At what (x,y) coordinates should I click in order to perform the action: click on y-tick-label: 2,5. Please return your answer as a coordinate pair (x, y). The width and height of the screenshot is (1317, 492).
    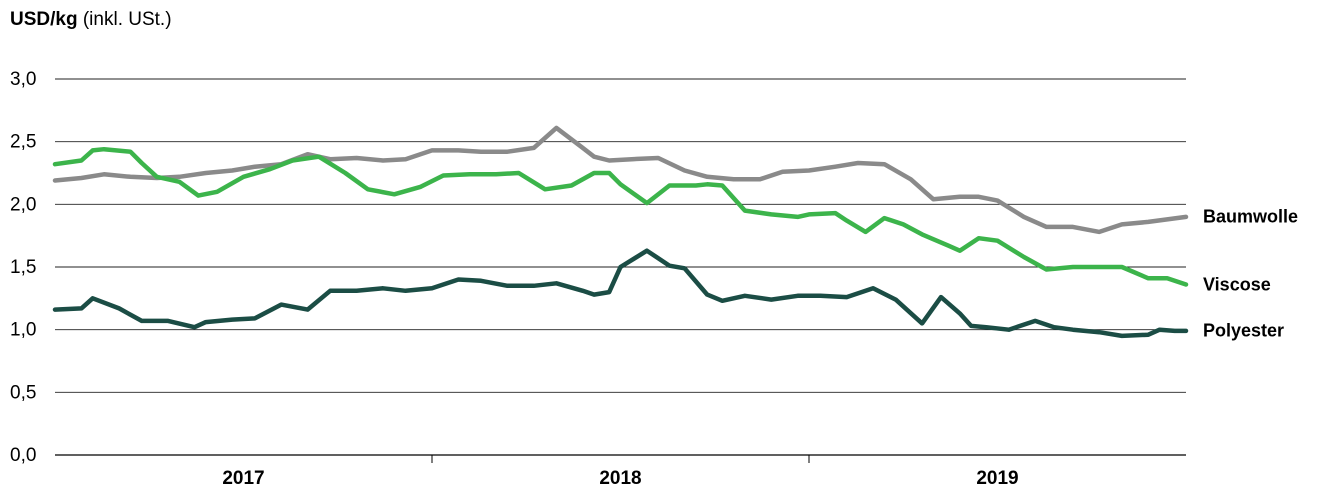
    Looking at the image, I should click on (23, 142).